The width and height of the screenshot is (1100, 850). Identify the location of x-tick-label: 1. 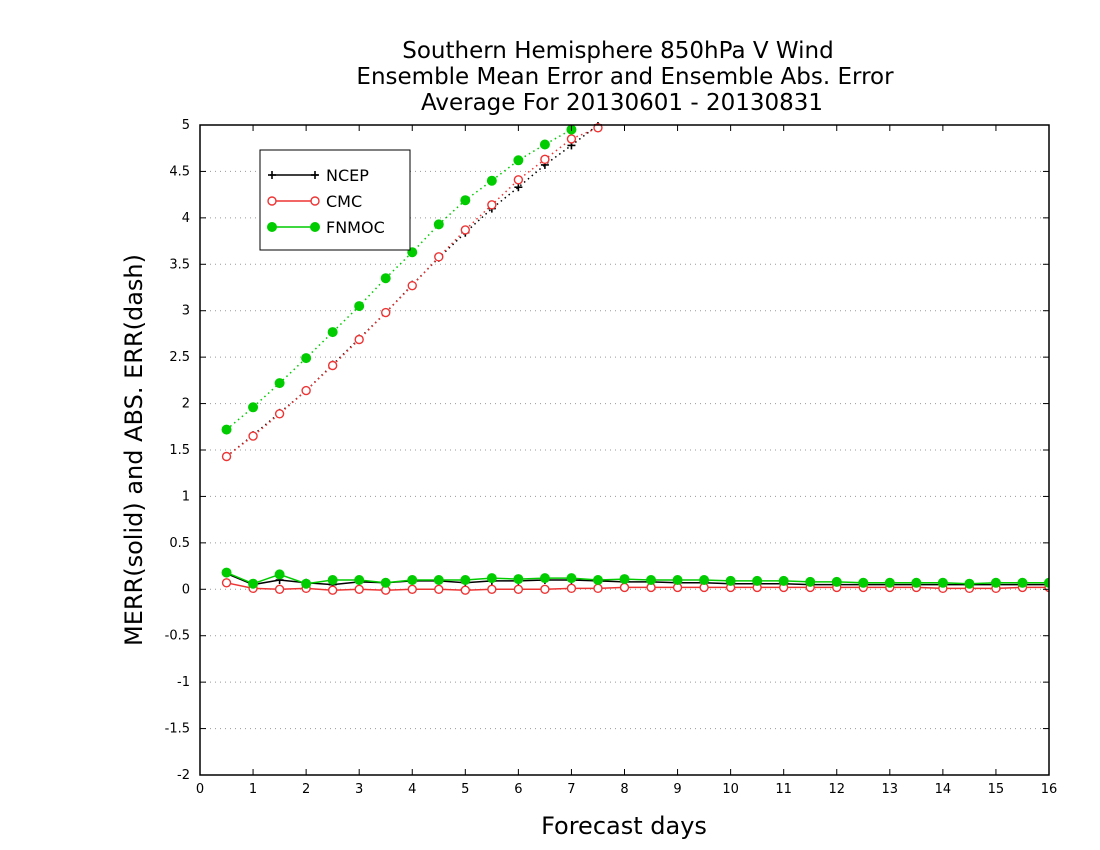
(253, 789).